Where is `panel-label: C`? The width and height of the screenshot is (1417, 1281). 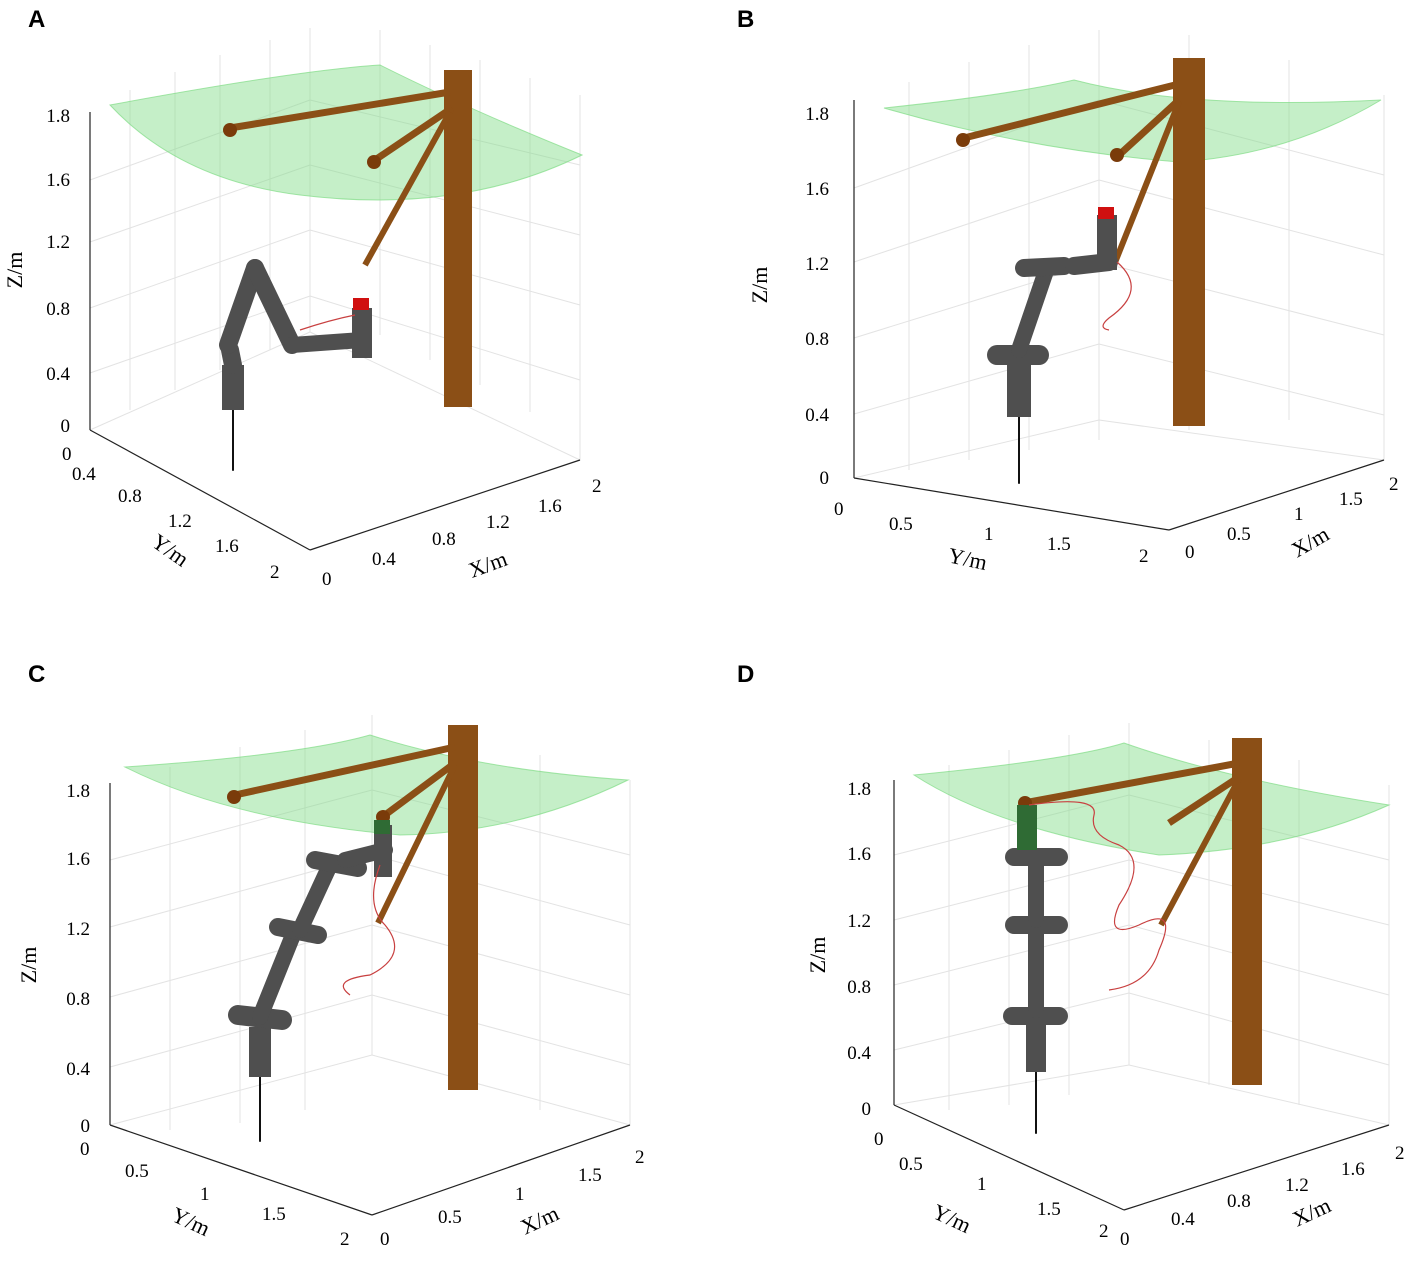 panel-label: C is located at coordinates (37, 674).